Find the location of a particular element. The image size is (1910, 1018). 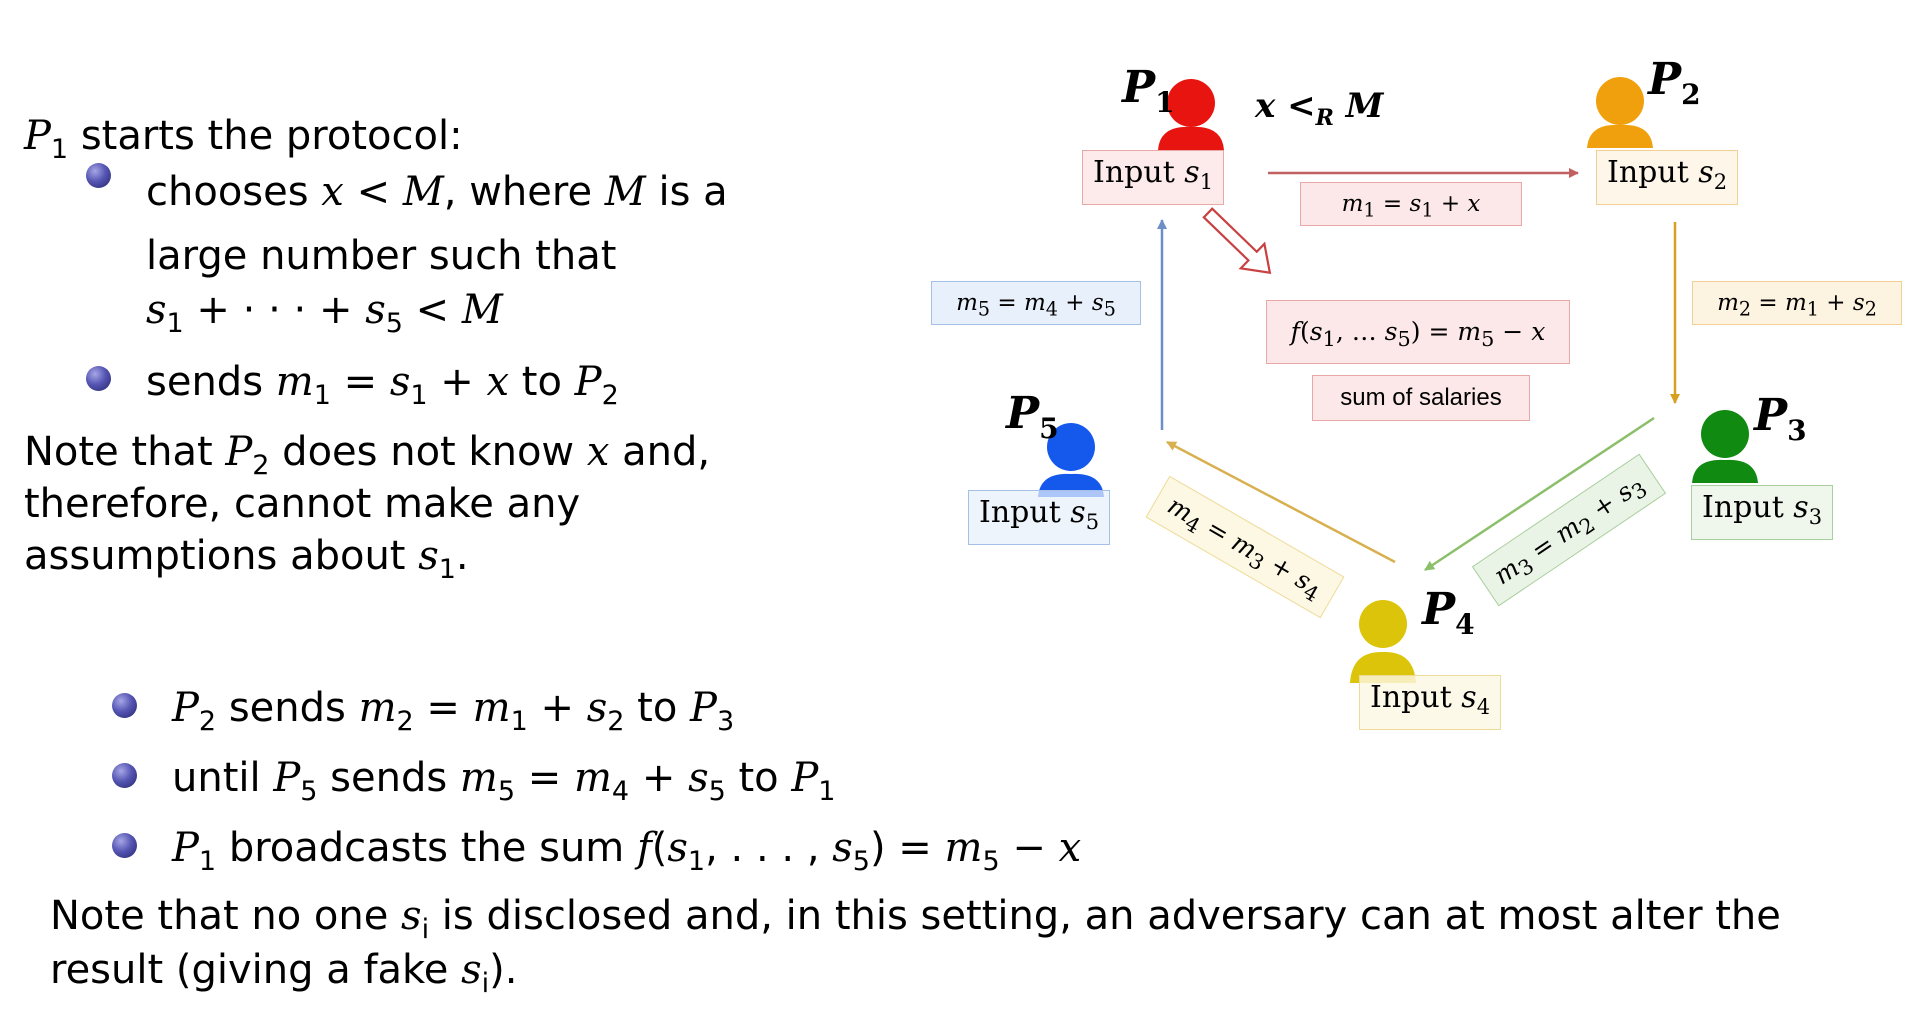

note1-line1: Note that P2 does not know x and, is located at coordinates (367, 455).